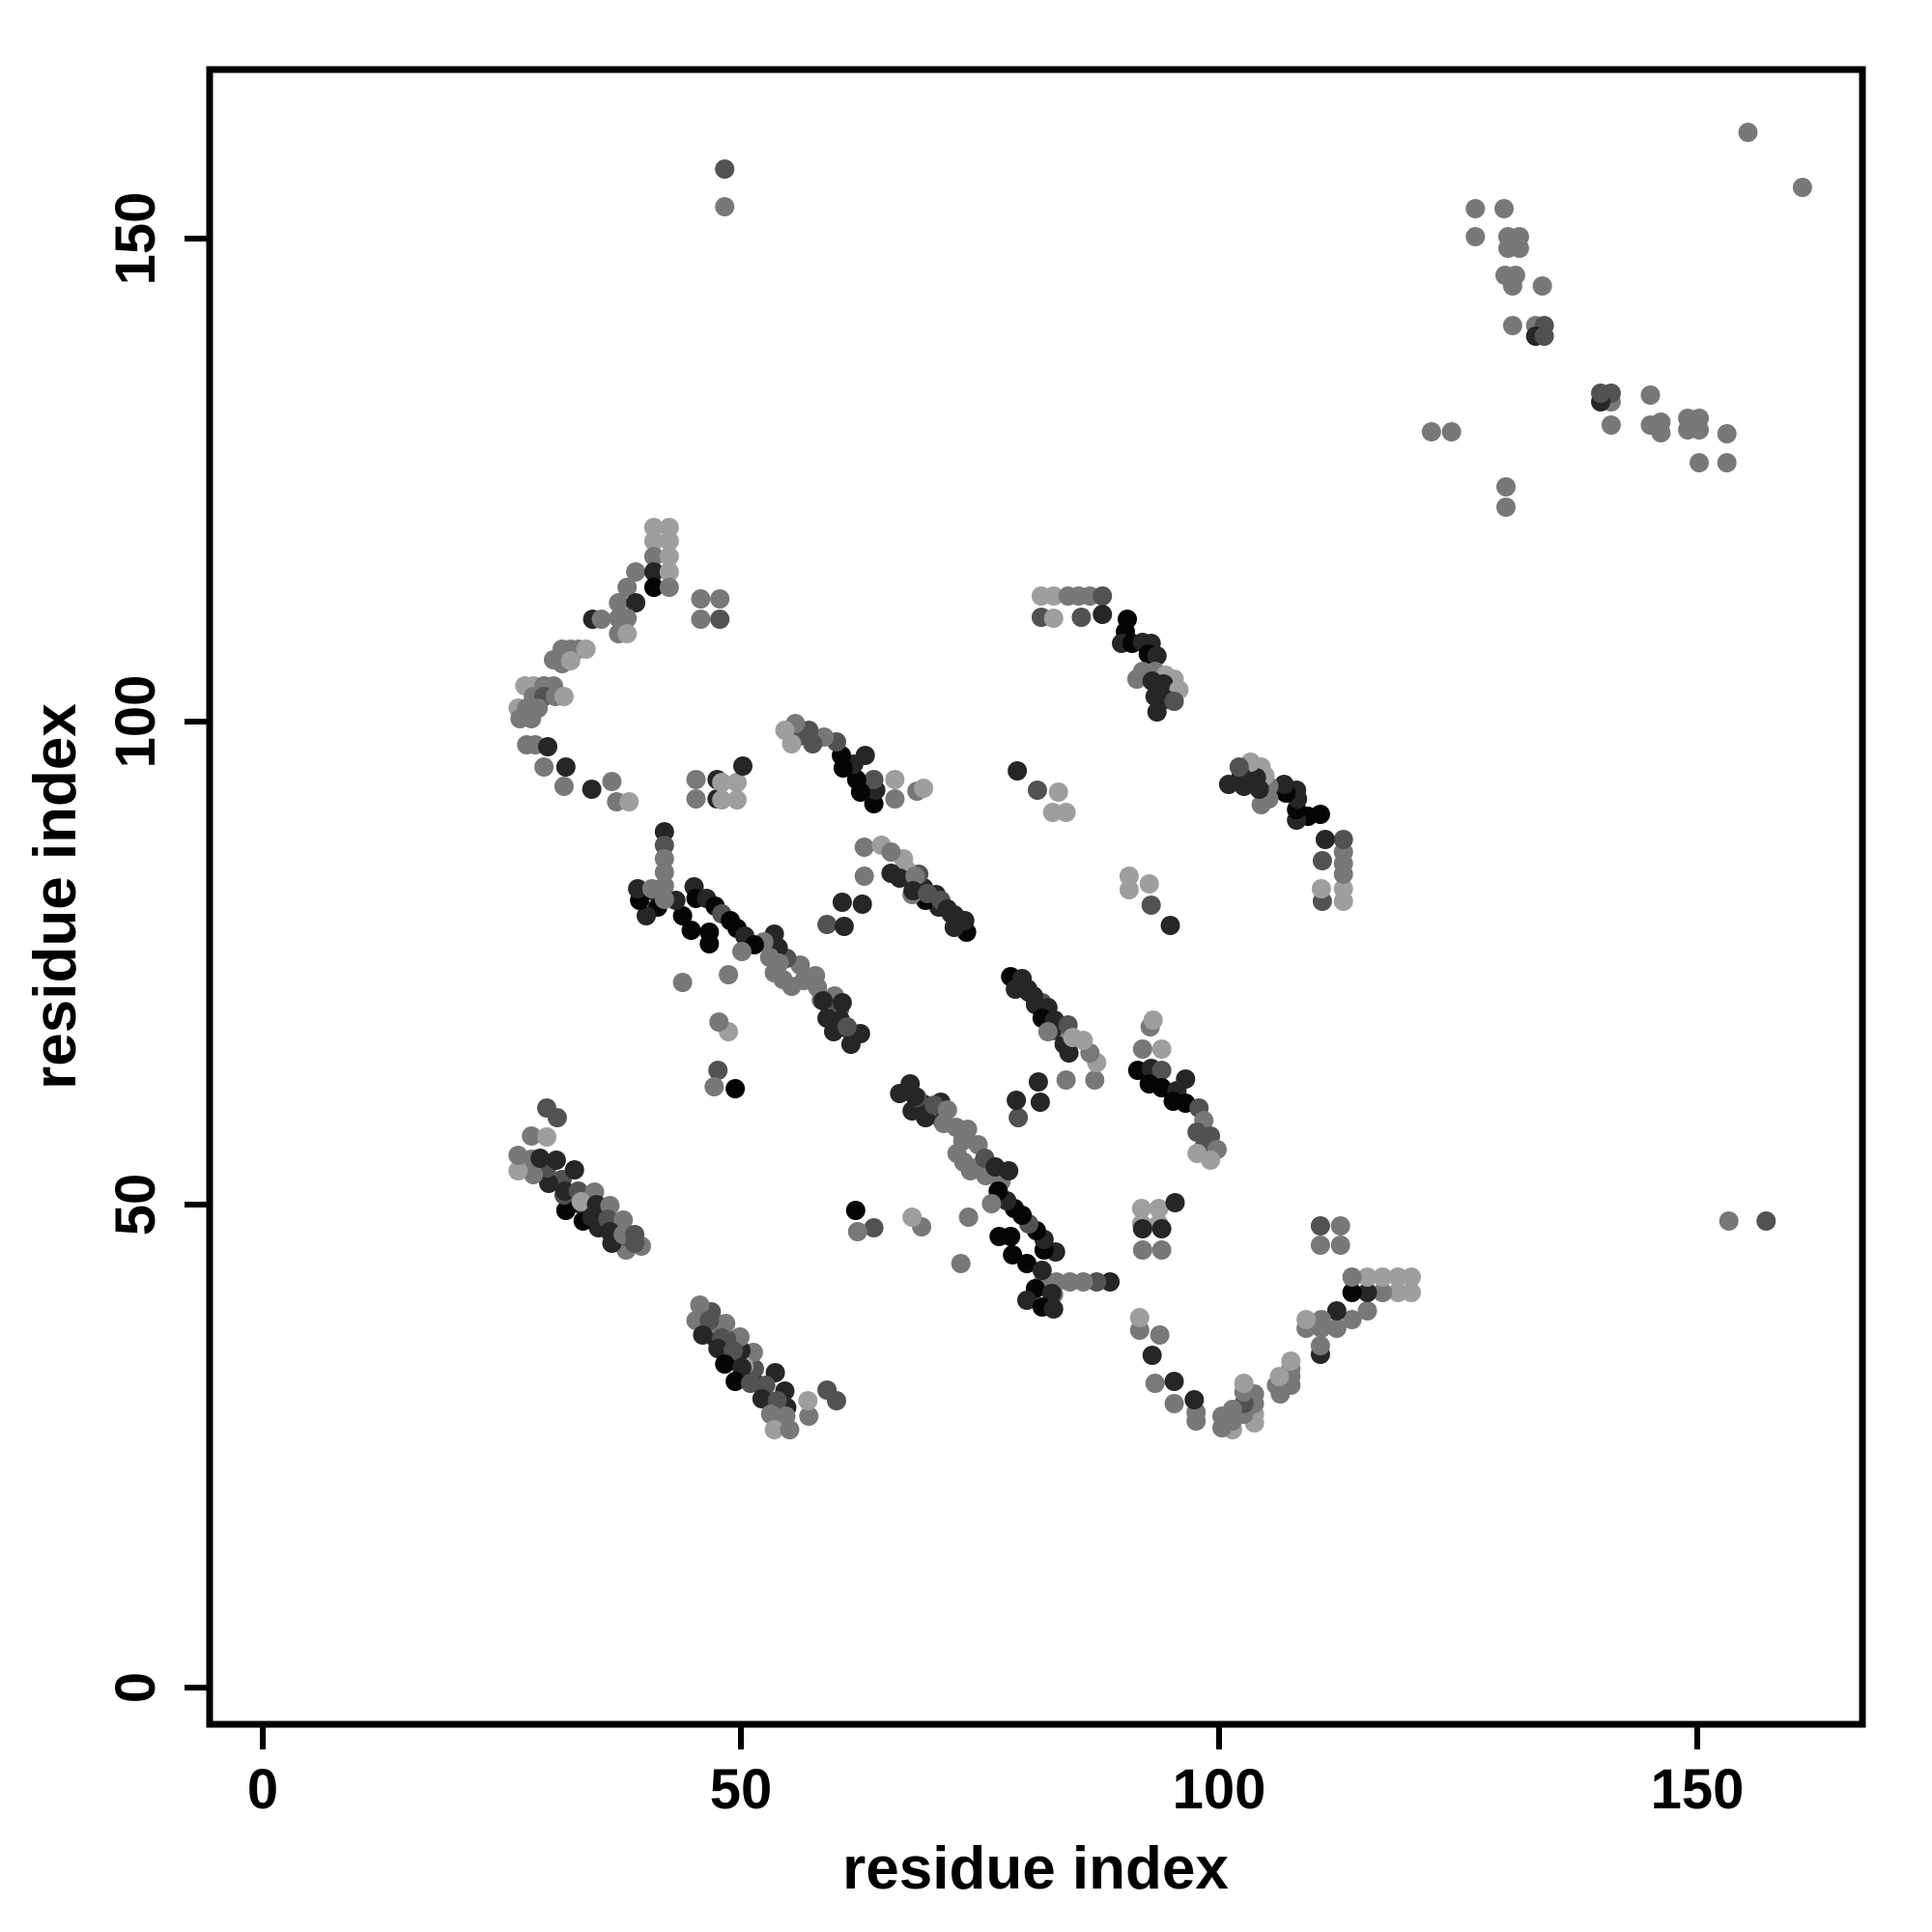 The width and height of the screenshot is (1932, 1932). Describe the element at coordinates (135, 239) in the screenshot. I see `y-tick-label-150: 150` at that location.